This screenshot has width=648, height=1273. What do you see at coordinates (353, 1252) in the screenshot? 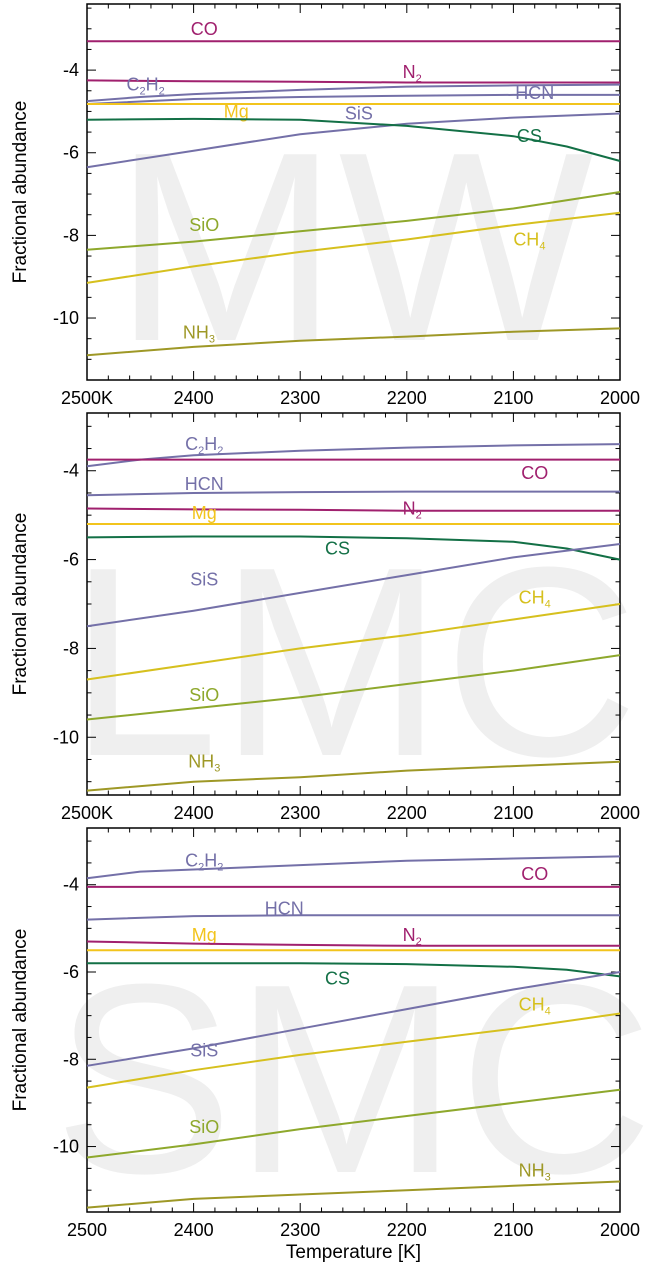
I see `x-axis-title: Temperature [K]` at bounding box center [353, 1252].